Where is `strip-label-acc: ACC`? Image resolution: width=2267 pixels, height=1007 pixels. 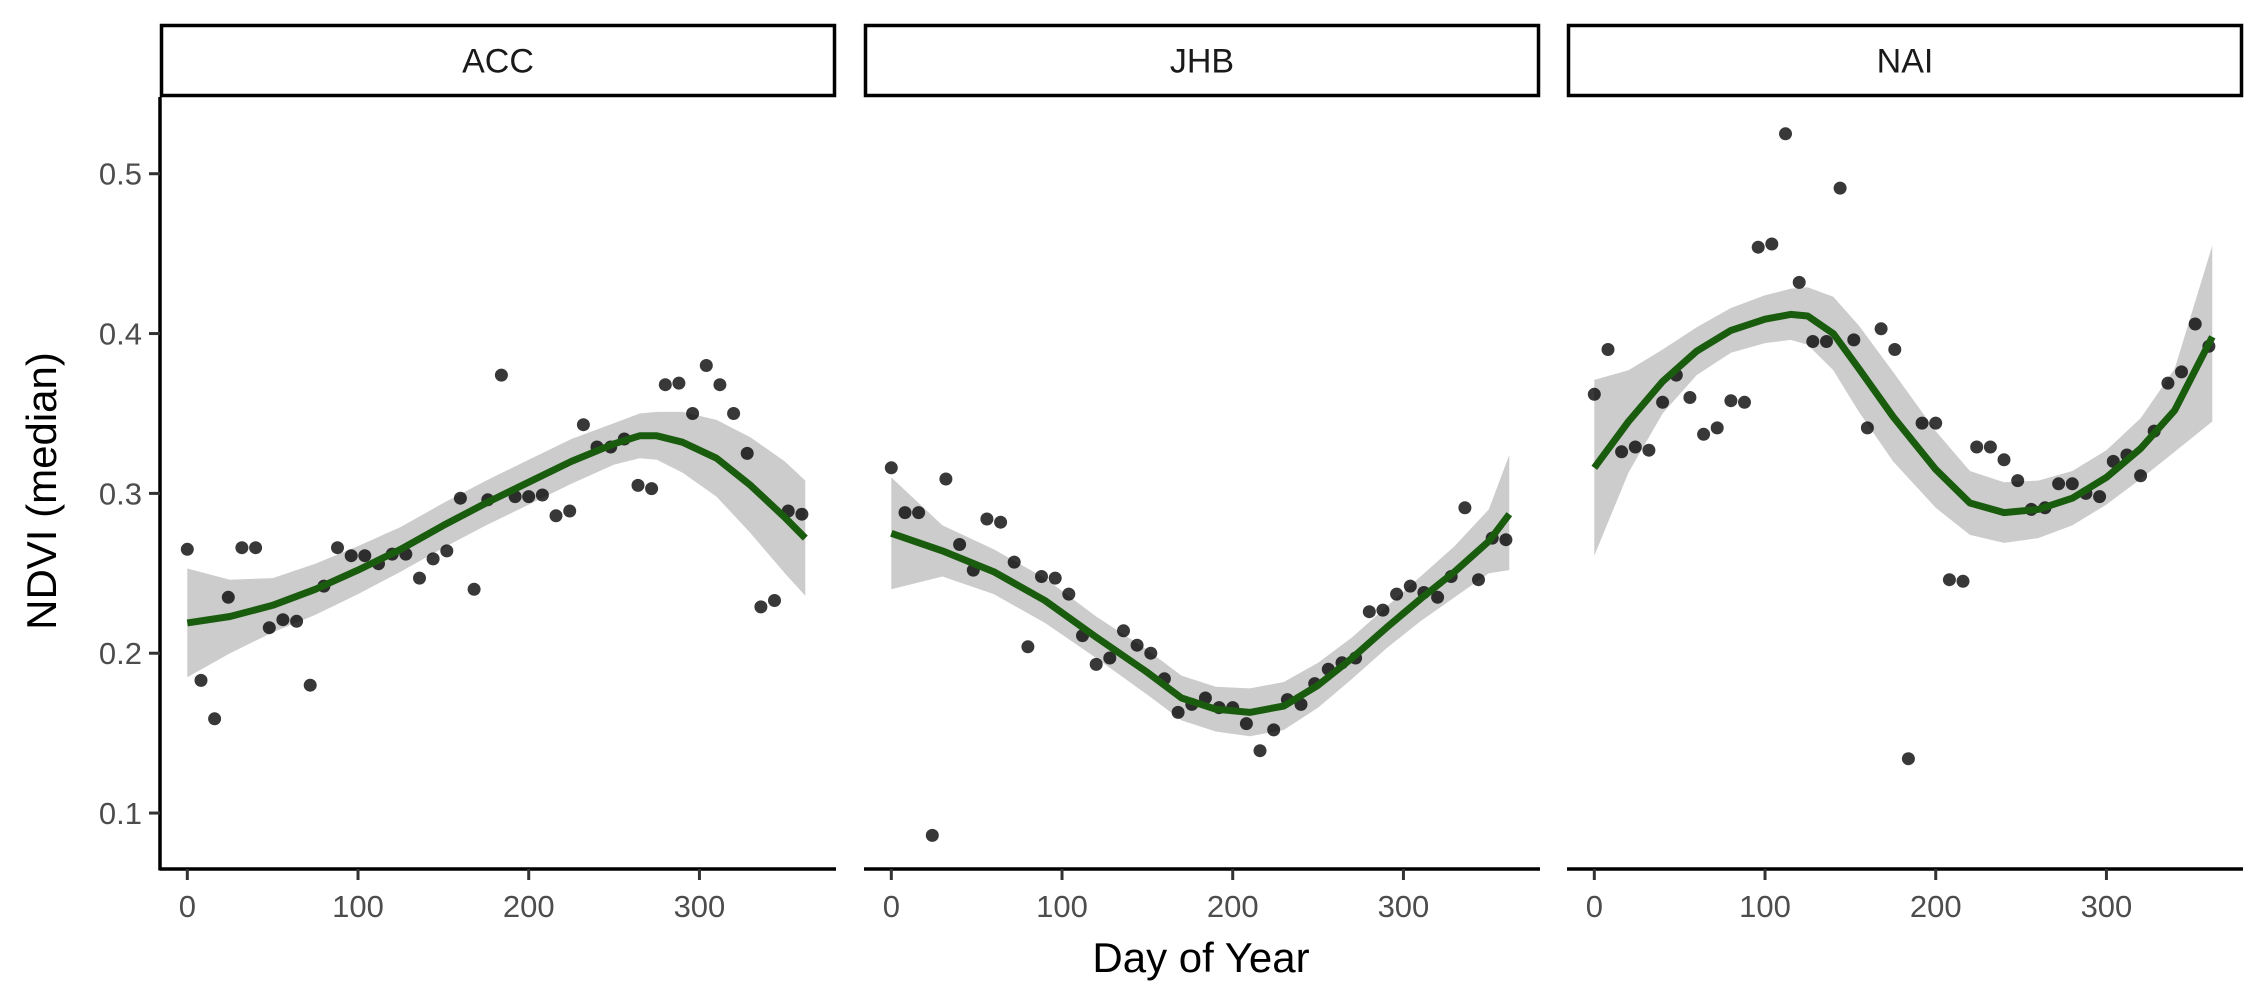 strip-label-acc: ACC is located at coordinates (498, 62).